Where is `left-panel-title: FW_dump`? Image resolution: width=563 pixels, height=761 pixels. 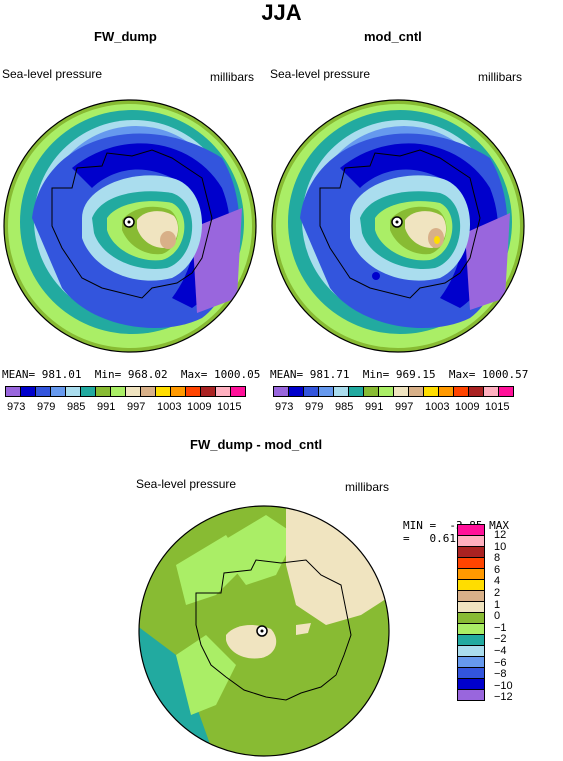 left-panel-title: FW_dump is located at coordinates (125, 36).